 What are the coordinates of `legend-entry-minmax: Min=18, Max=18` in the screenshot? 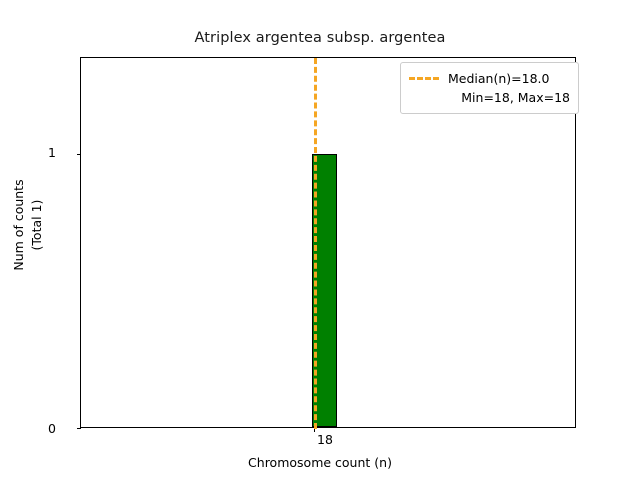 It's located at (489, 97).